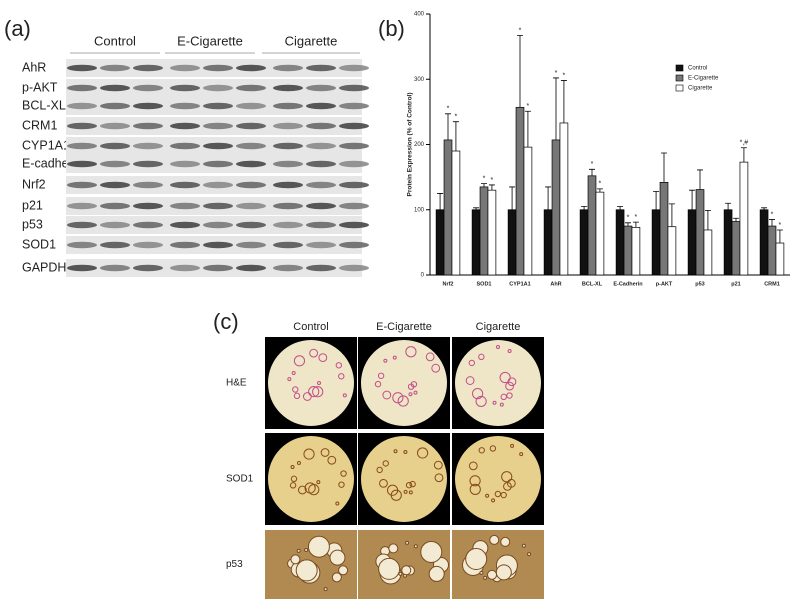 This screenshot has height=599, width=800. I want to click on x-tick-label: BCL-XL, so click(592, 284).